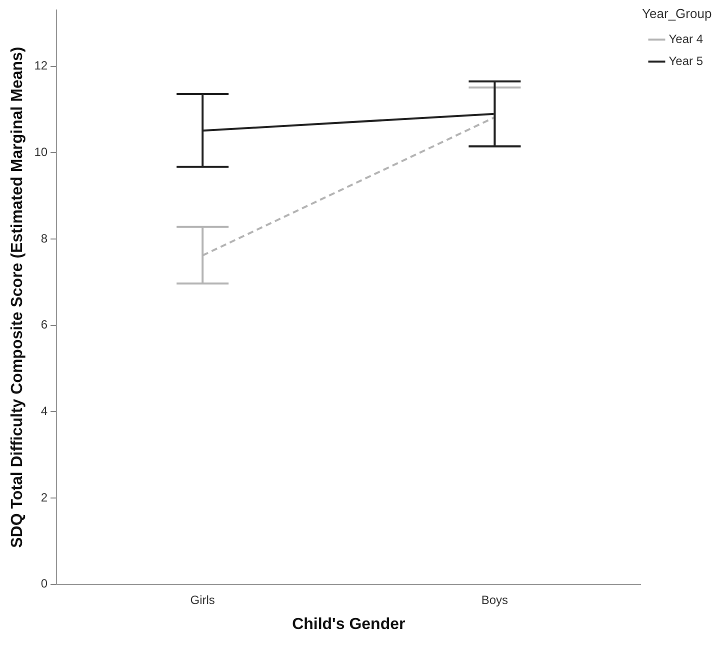 The width and height of the screenshot is (717, 648). I want to click on y-tick-label: 6, so click(44, 325).